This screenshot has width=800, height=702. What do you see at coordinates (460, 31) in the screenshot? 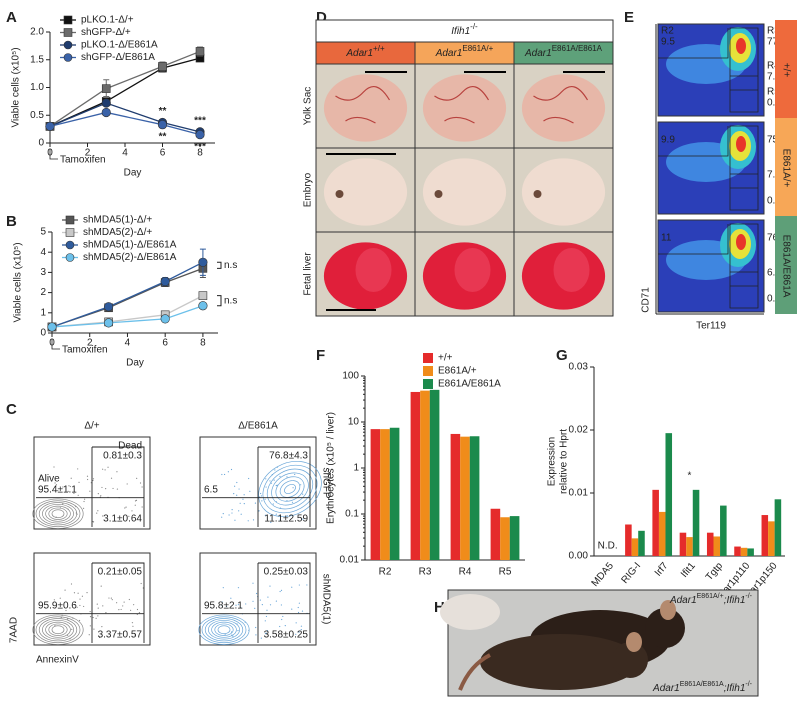
I see `text-part: Ifih1` at bounding box center [460, 31].